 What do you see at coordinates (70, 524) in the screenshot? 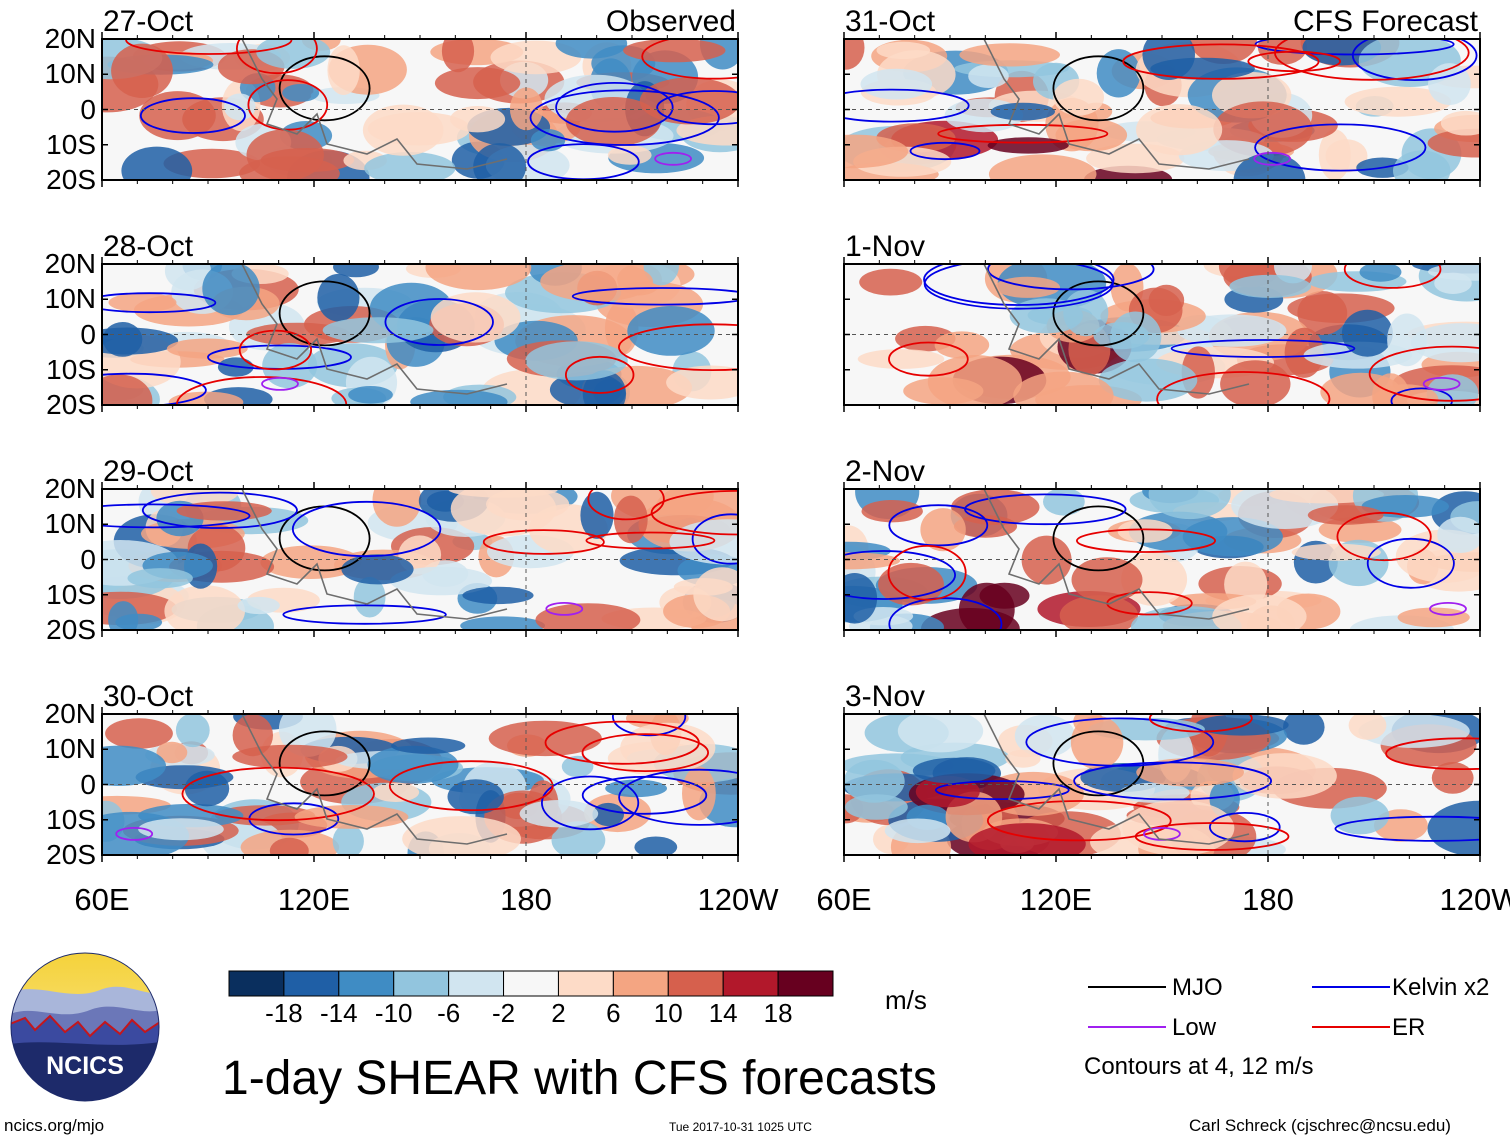
I see `y-tick-label: 10N` at bounding box center [70, 524].